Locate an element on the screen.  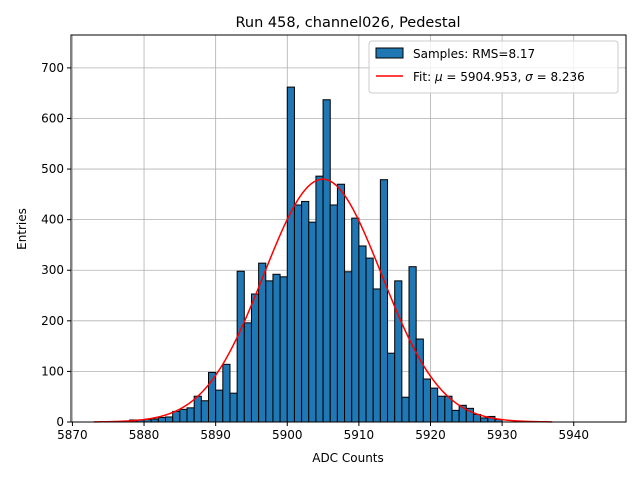
fit-sigma-symbol: σ is located at coordinates (529, 77).